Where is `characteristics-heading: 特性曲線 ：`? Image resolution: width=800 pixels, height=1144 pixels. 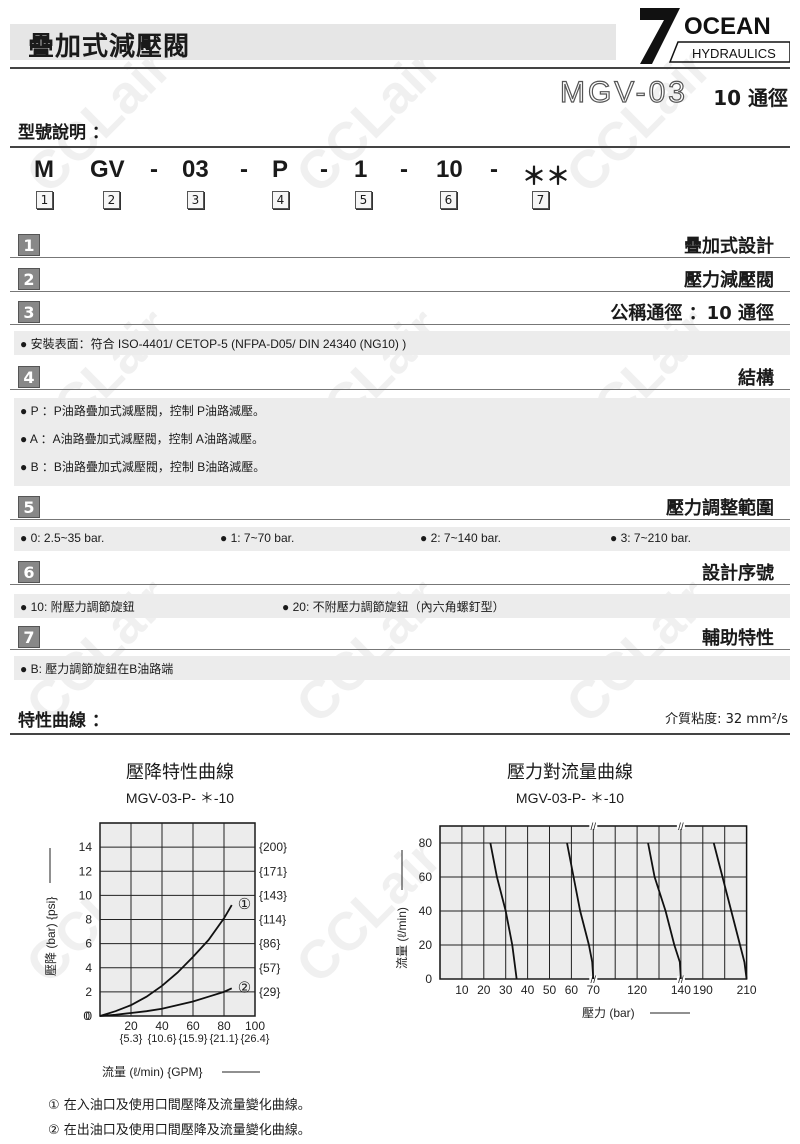
characteristics-heading: 特性曲線 ： is located at coordinates (63, 721).